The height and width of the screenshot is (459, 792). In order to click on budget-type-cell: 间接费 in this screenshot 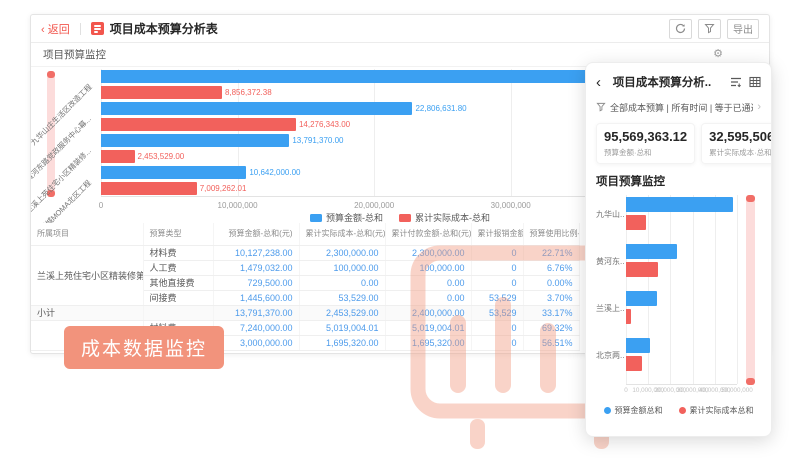, I will do `click(178, 298)`.